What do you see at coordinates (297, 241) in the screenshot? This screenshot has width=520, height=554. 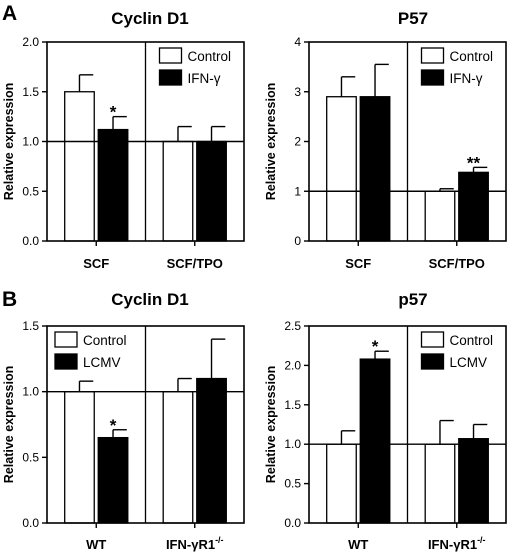 I see `y-tick-label: 0` at bounding box center [297, 241].